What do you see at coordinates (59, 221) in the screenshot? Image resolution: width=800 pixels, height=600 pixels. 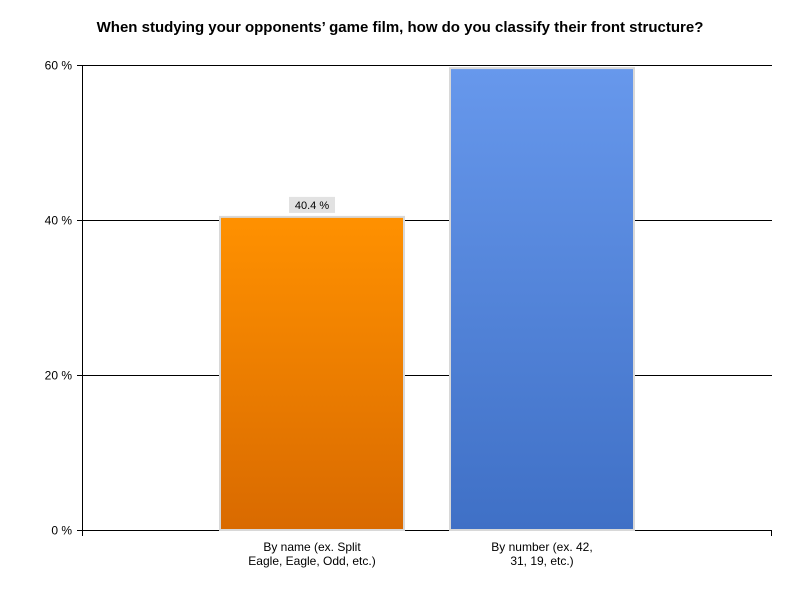 I see `y-tick-label-40: 40 %` at bounding box center [59, 221].